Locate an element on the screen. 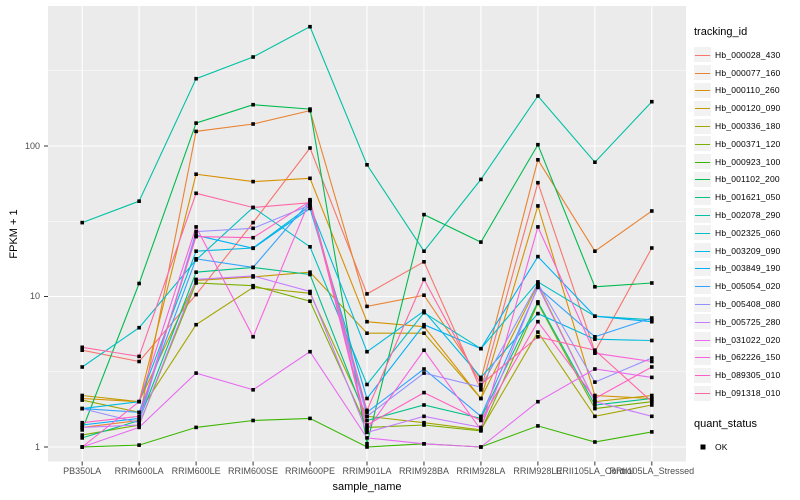 The height and width of the screenshot is (500, 800). y-tick-label: 1 is located at coordinates (37, 446).